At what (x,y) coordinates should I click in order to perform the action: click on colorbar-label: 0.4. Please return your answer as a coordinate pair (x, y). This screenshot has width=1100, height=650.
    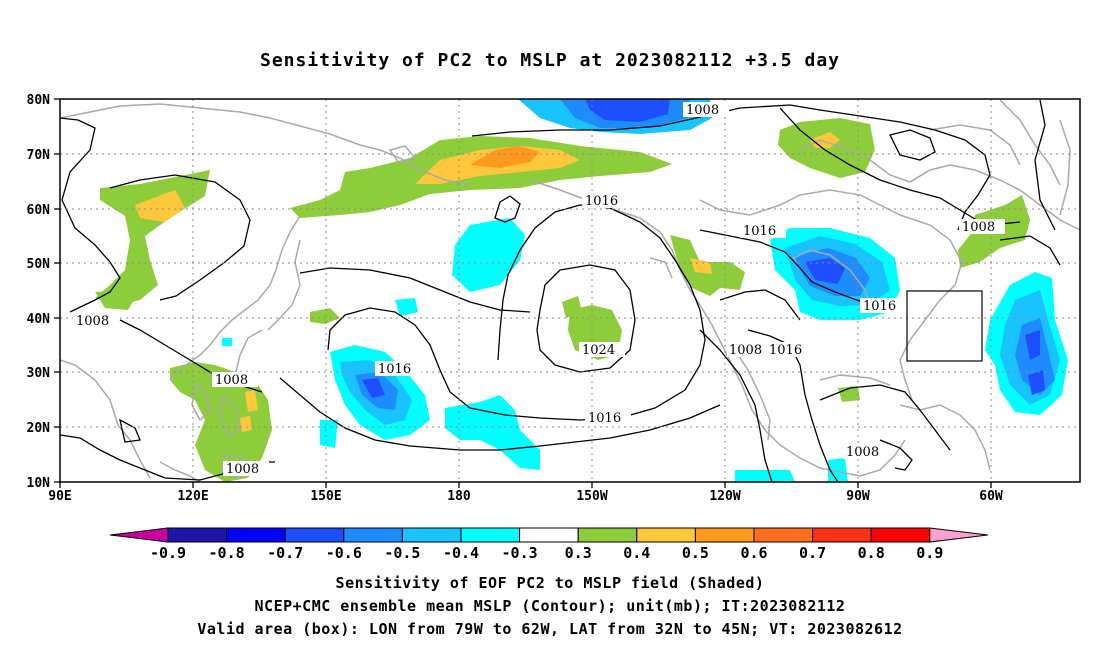
    Looking at the image, I should click on (636, 553).